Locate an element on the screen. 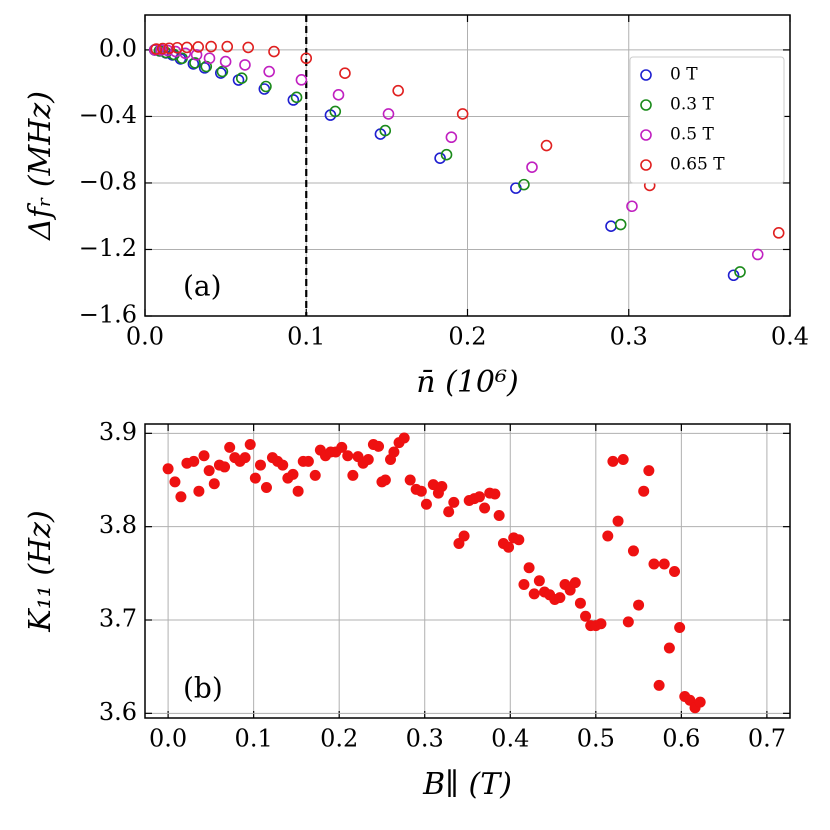  panel-label: (b) is located at coordinates (203, 688).